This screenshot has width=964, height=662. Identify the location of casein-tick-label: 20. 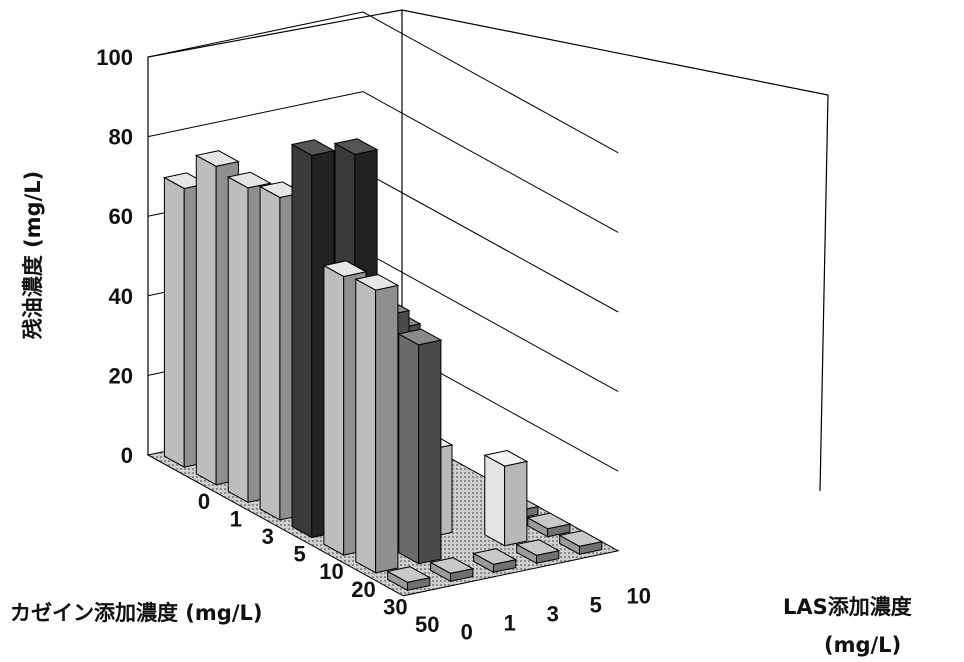
(363, 589).